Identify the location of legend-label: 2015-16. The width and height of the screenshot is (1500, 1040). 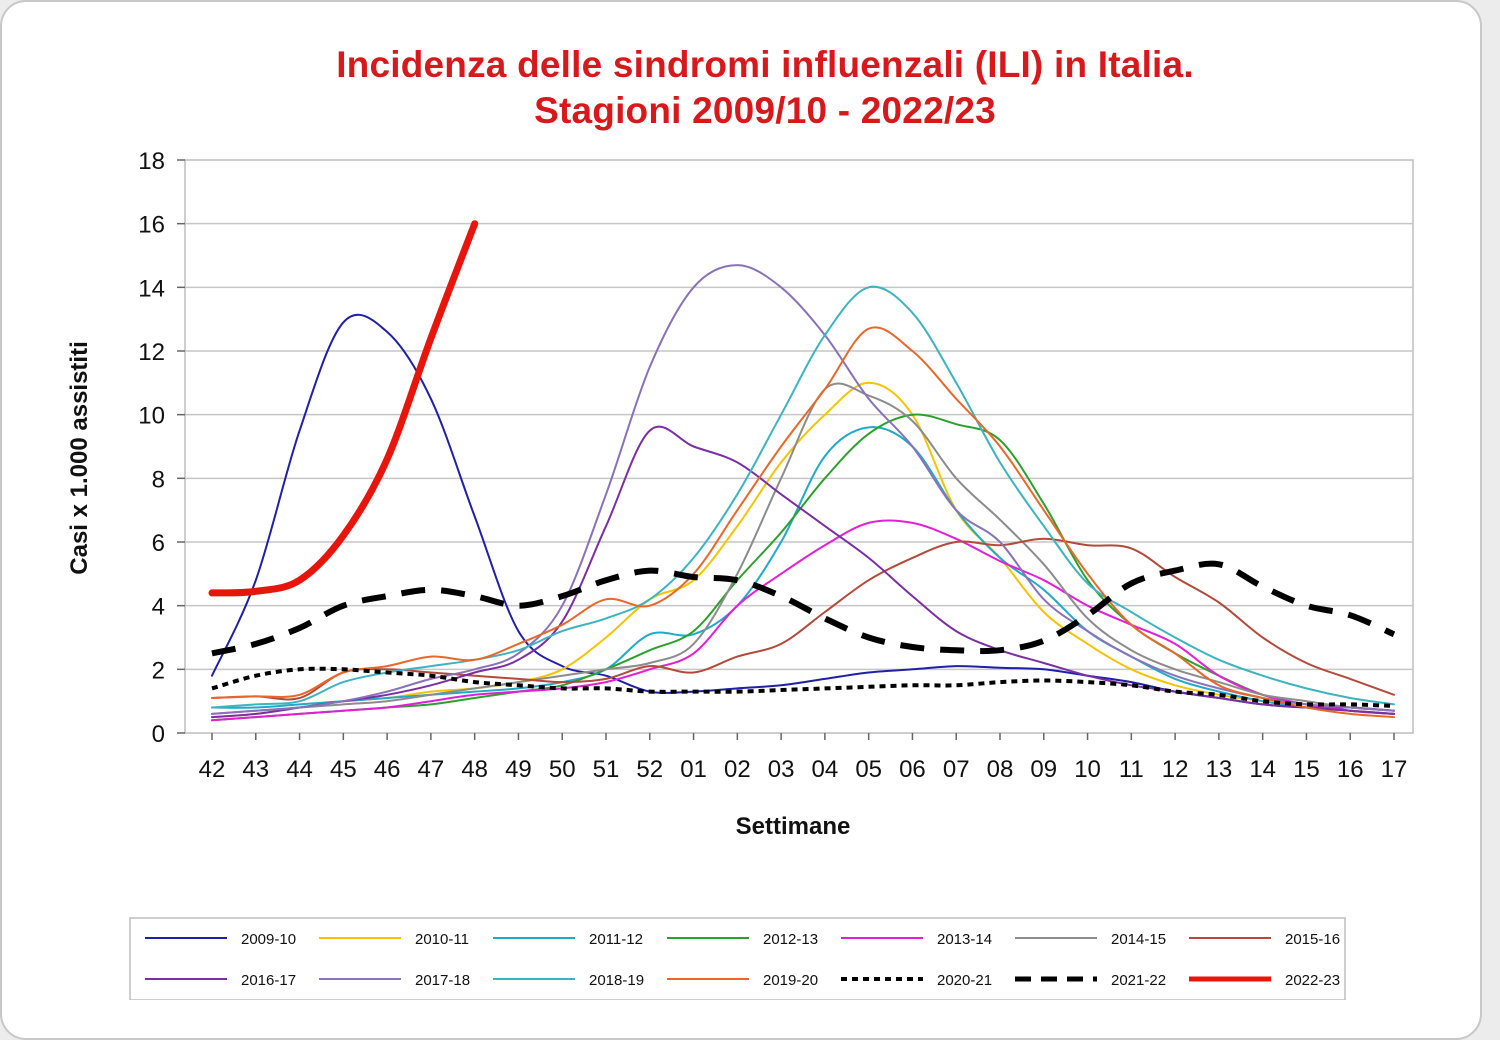
(1312, 939).